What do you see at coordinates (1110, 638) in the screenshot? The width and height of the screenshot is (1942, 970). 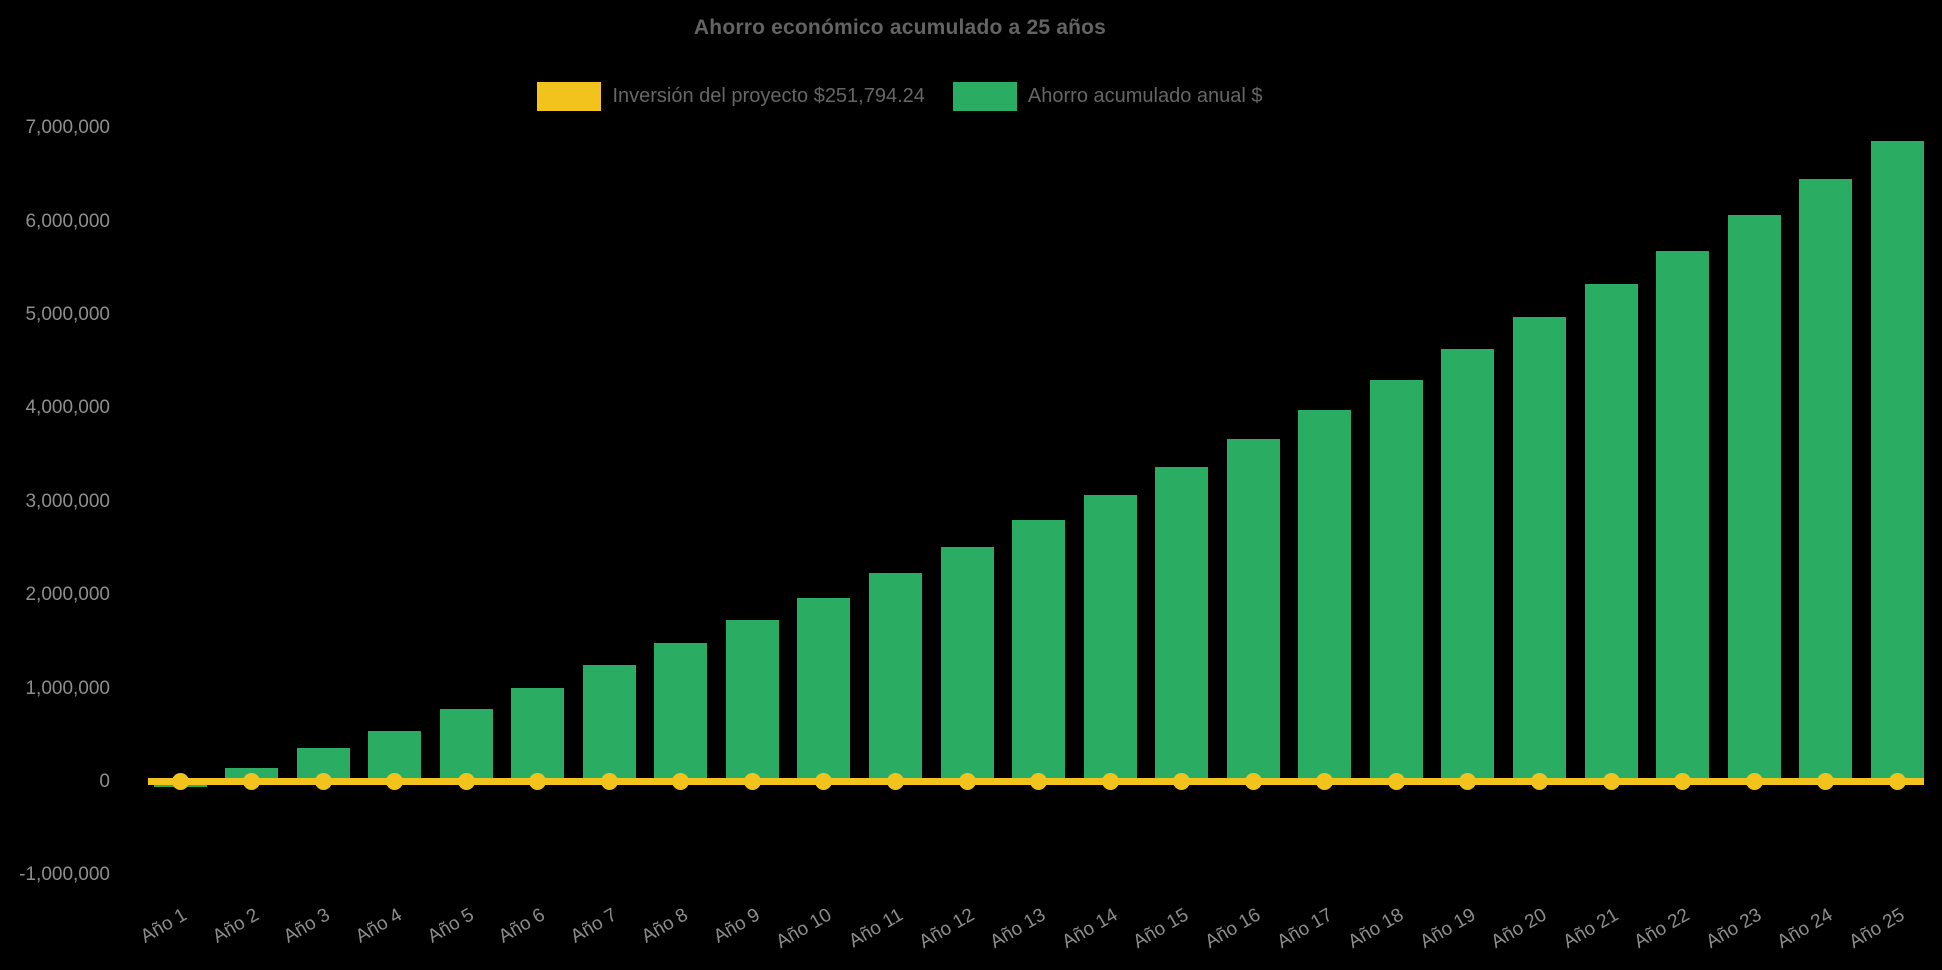 I see `bar-año-14` at bounding box center [1110, 638].